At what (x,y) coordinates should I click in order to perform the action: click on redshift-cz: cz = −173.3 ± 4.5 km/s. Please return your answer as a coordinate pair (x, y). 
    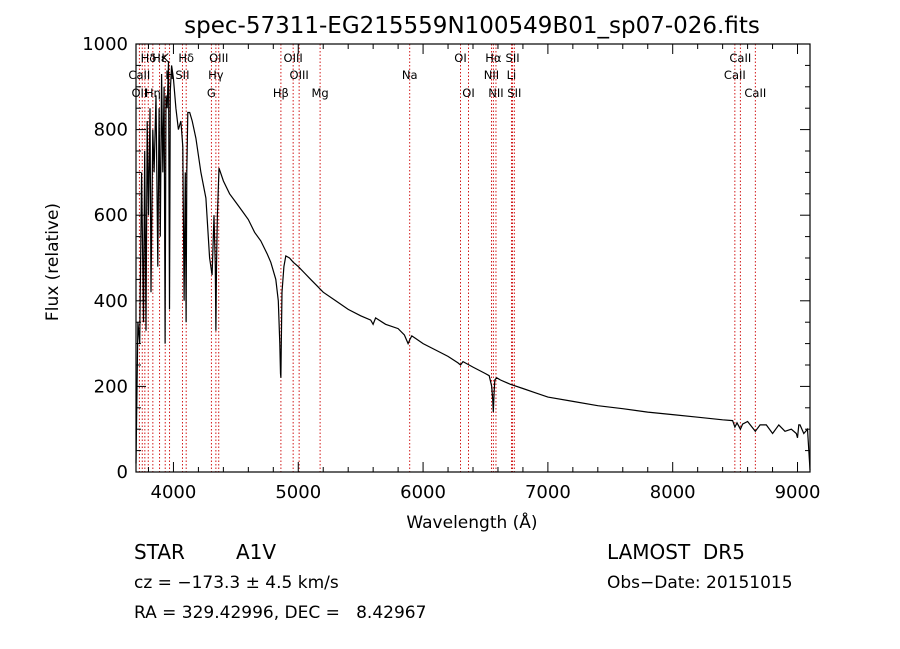
    Looking at the image, I should click on (236, 583).